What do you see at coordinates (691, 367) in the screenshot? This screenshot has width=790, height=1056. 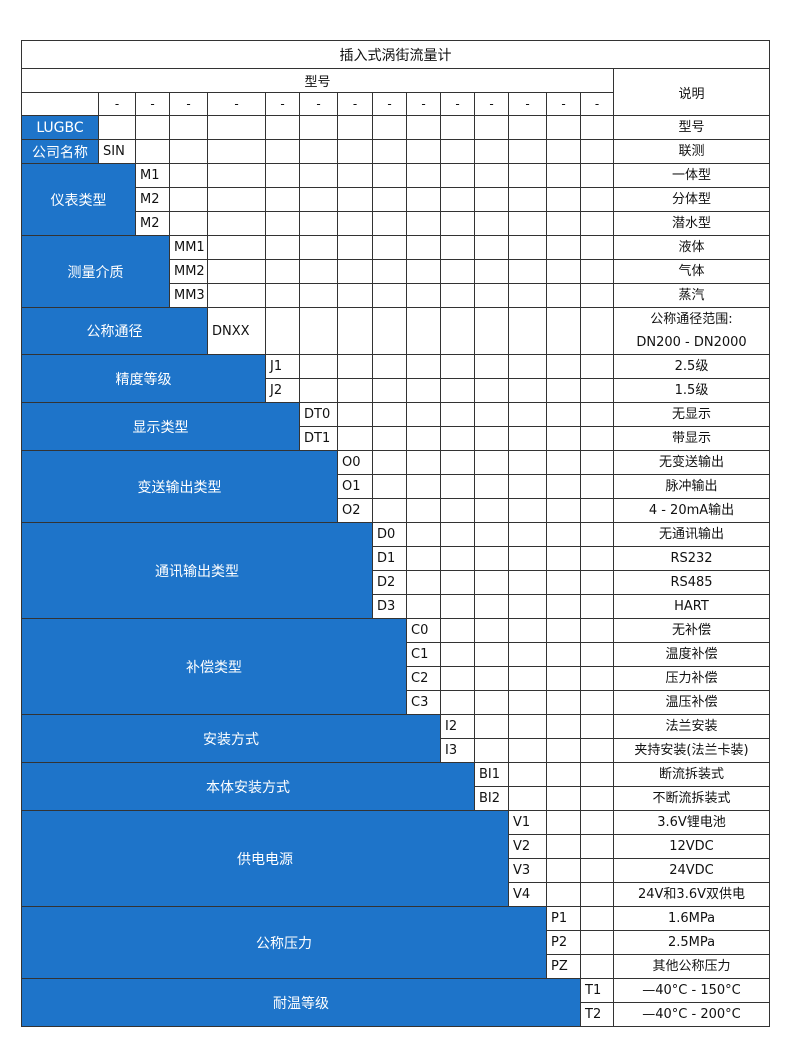 I see `description-text: 2.5级` at bounding box center [691, 367].